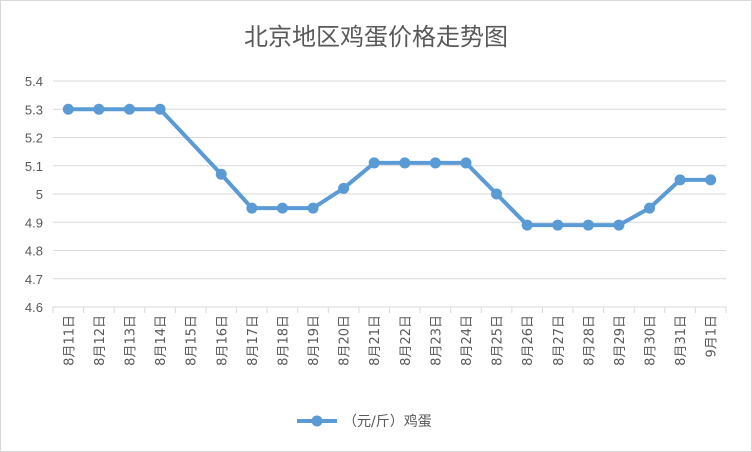  I want to click on x-tick-label: 8月12日, so click(100, 340).